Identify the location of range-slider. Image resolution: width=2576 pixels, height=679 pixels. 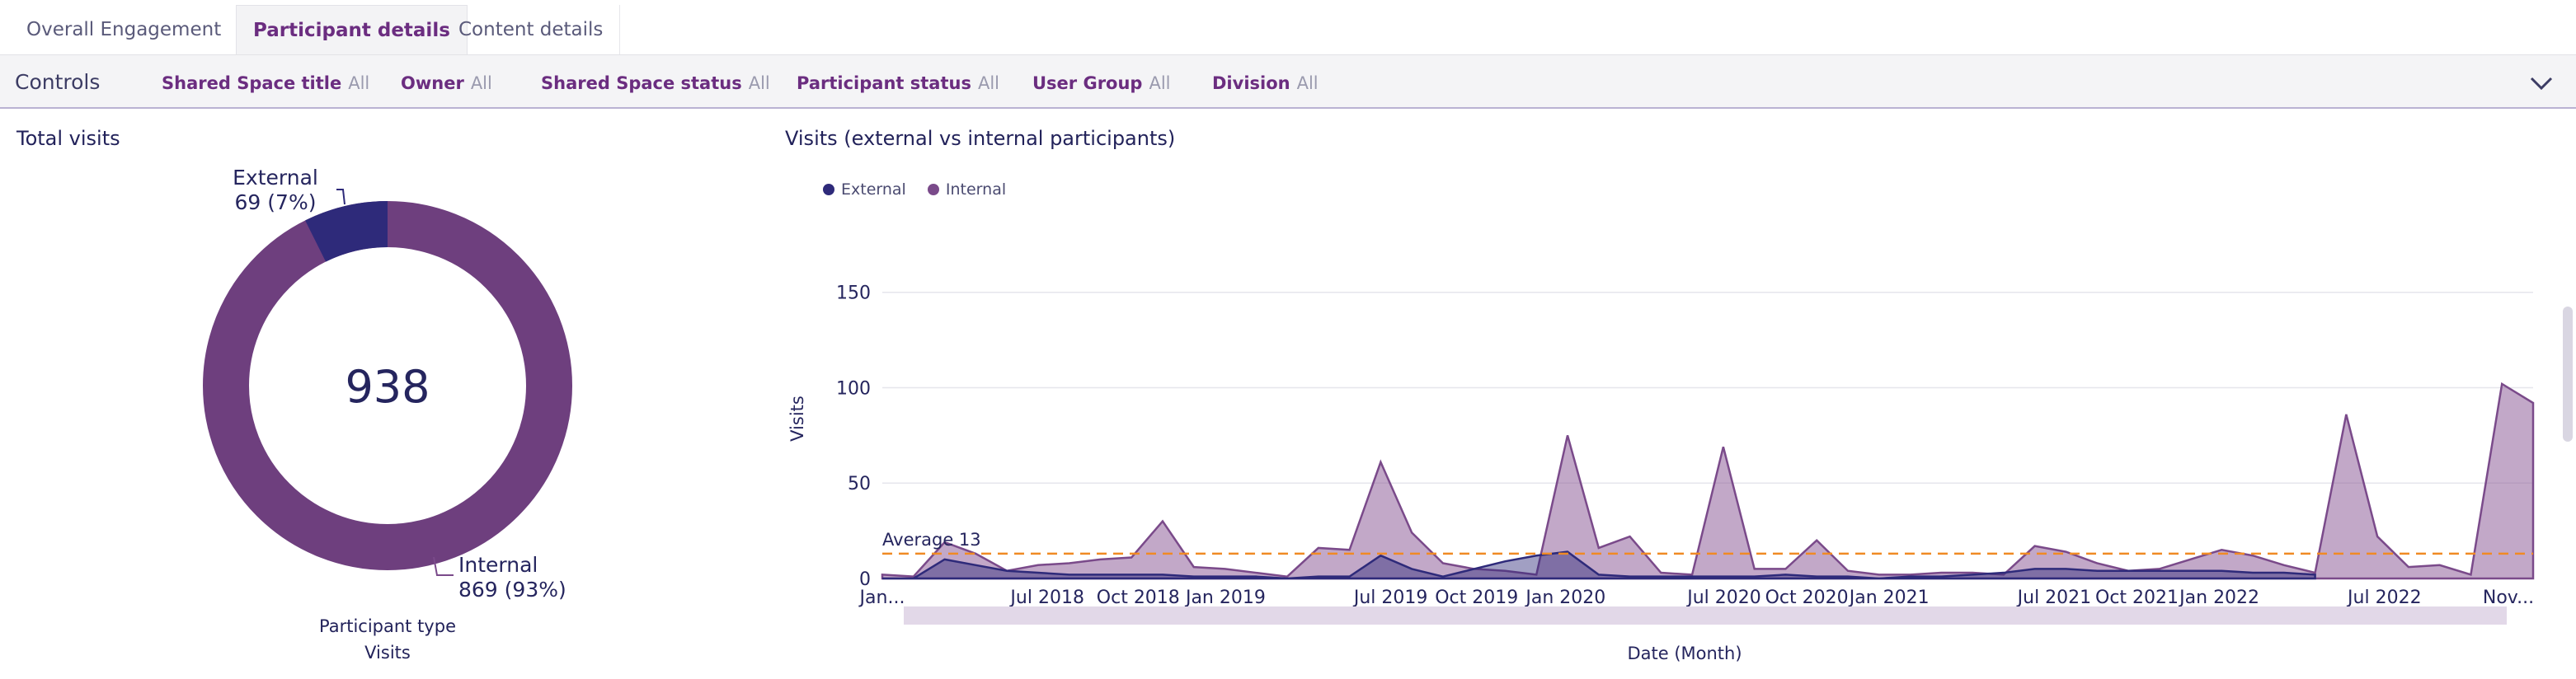
(1705, 615).